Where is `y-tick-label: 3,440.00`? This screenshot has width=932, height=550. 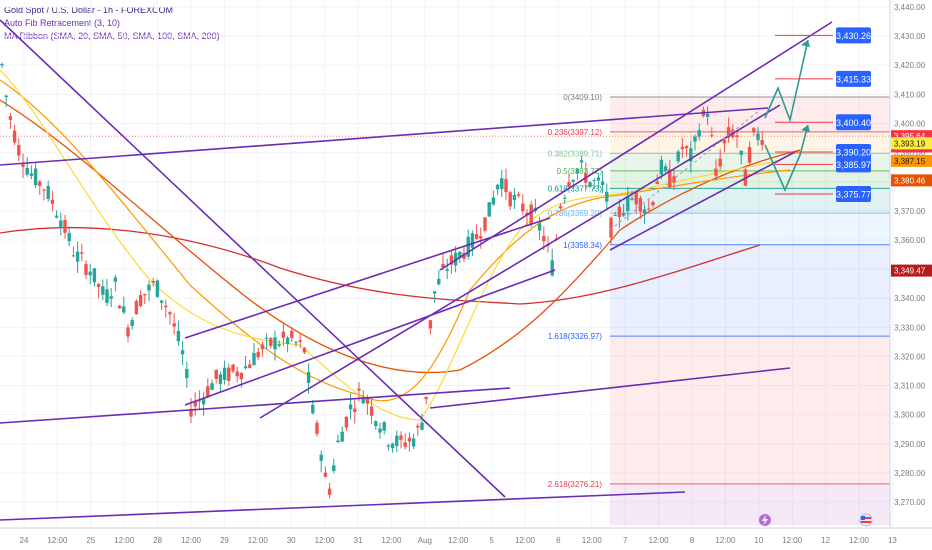
y-tick-label: 3,440.00 is located at coordinates (910, 7).